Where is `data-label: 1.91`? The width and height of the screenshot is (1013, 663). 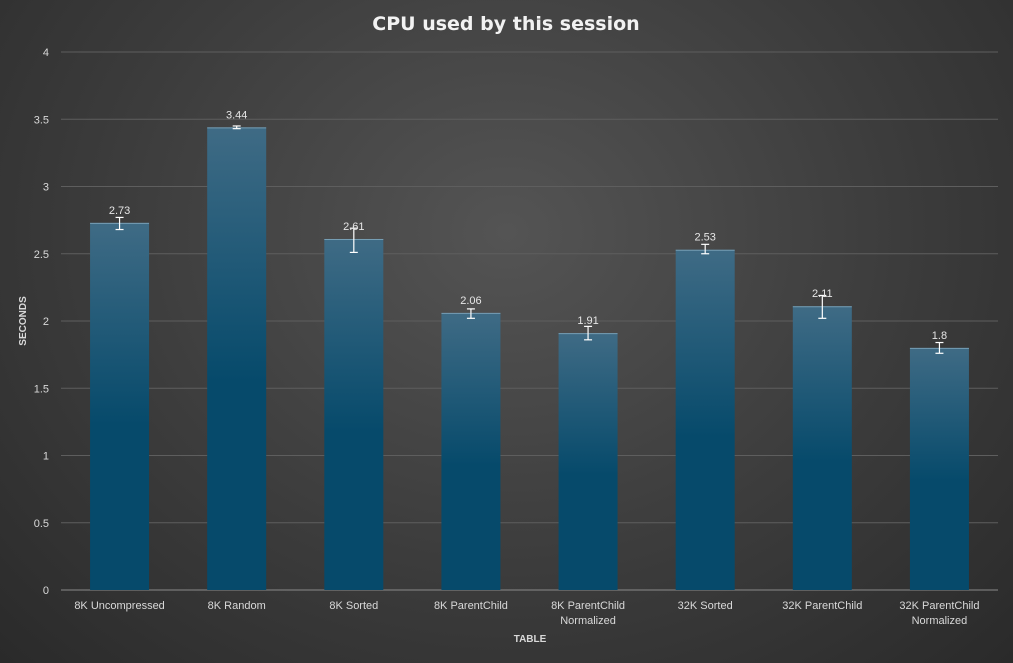 data-label: 1.91 is located at coordinates (587, 321).